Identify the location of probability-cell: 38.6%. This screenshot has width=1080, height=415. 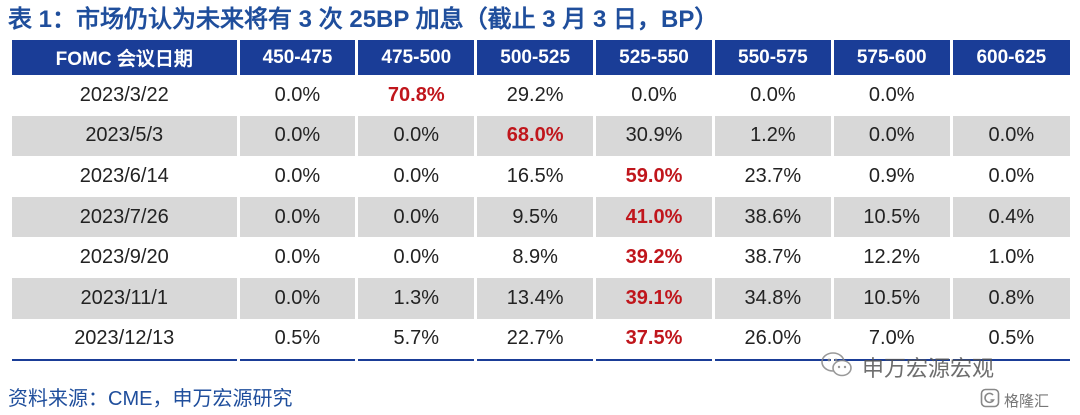
(772, 217).